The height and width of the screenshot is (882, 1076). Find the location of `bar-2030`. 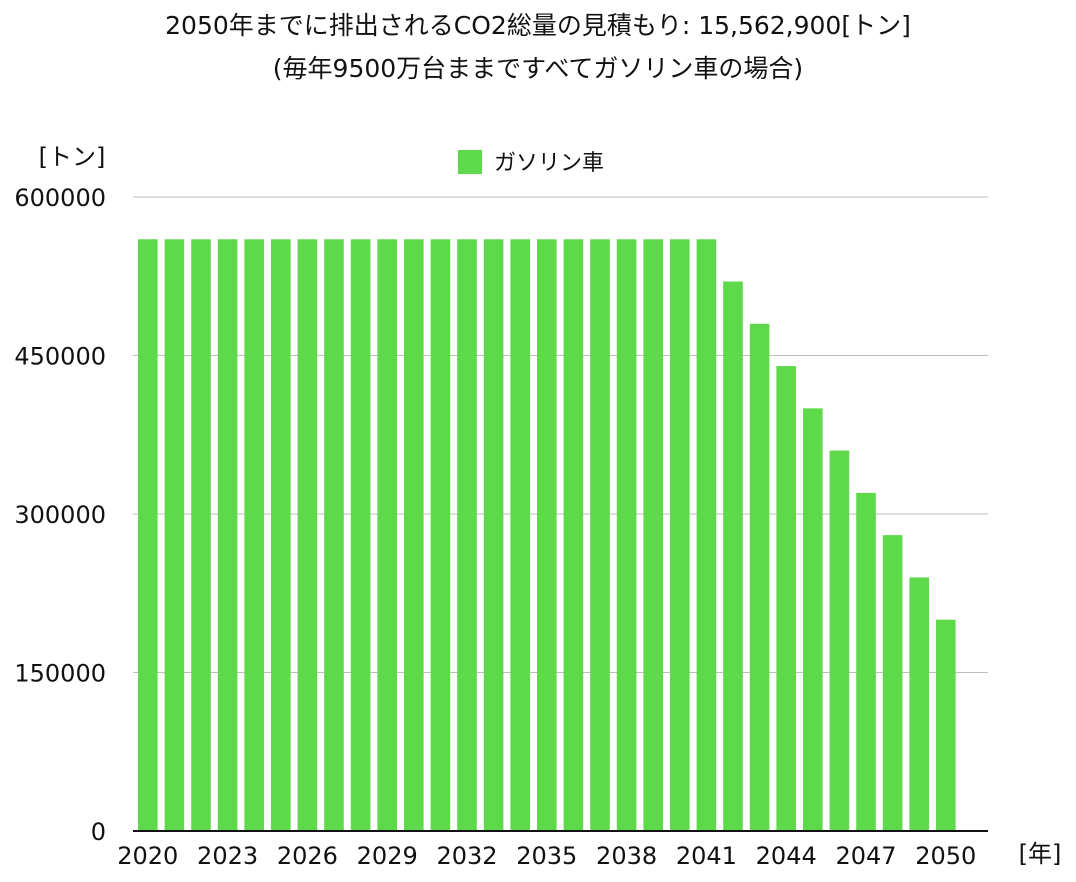

bar-2030 is located at coordinates (414, 535).